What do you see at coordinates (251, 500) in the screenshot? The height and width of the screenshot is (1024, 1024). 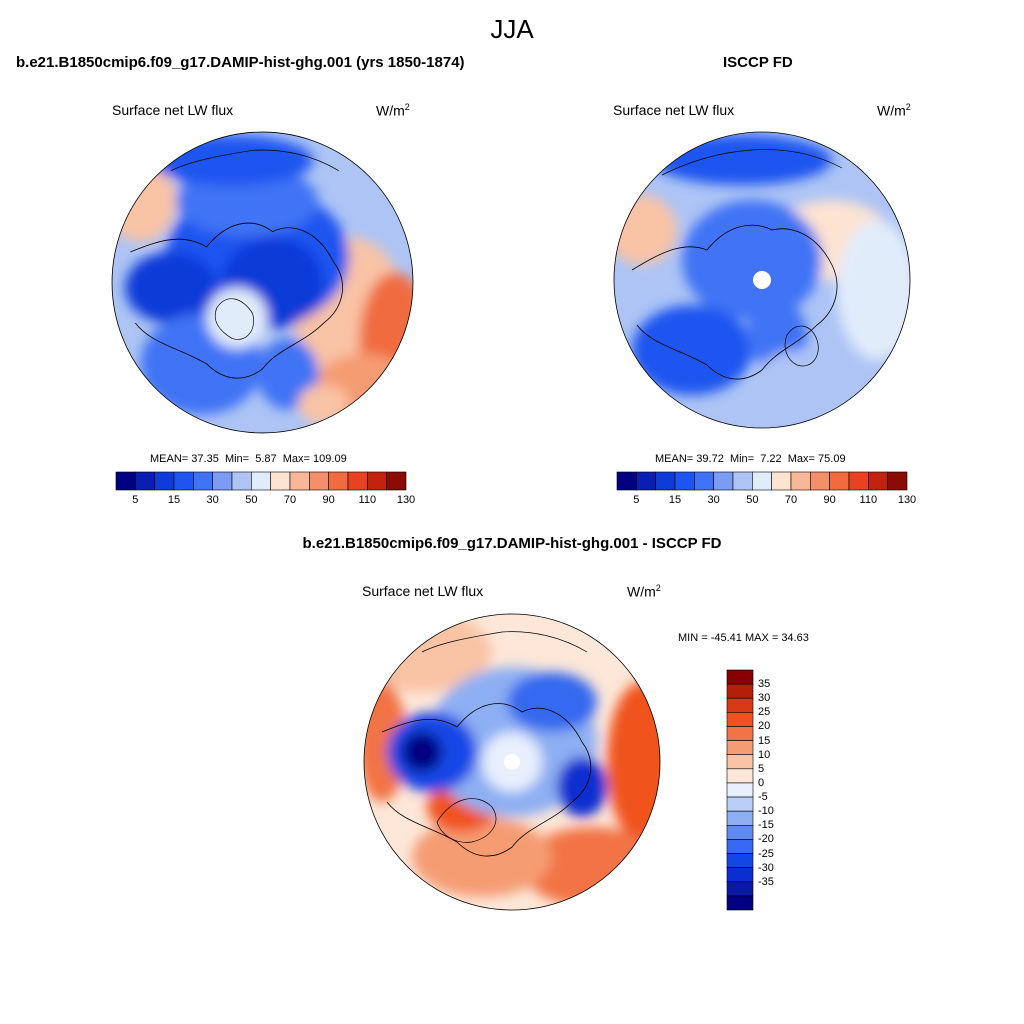 I see `panel-1-colorbar-tick-label: 50` at bounding box center [251, 500].